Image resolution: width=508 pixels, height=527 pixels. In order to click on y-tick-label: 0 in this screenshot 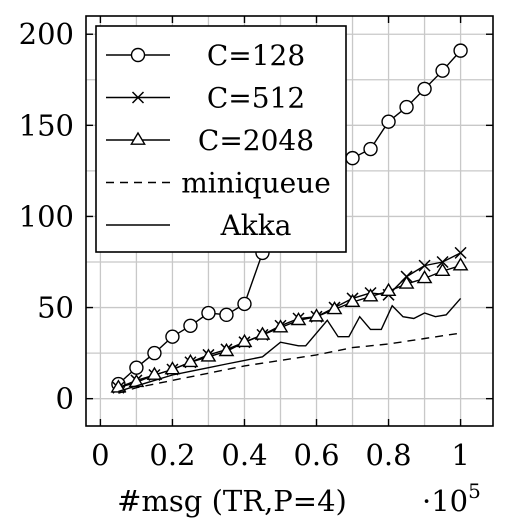, I will do `click(65, 399)`.